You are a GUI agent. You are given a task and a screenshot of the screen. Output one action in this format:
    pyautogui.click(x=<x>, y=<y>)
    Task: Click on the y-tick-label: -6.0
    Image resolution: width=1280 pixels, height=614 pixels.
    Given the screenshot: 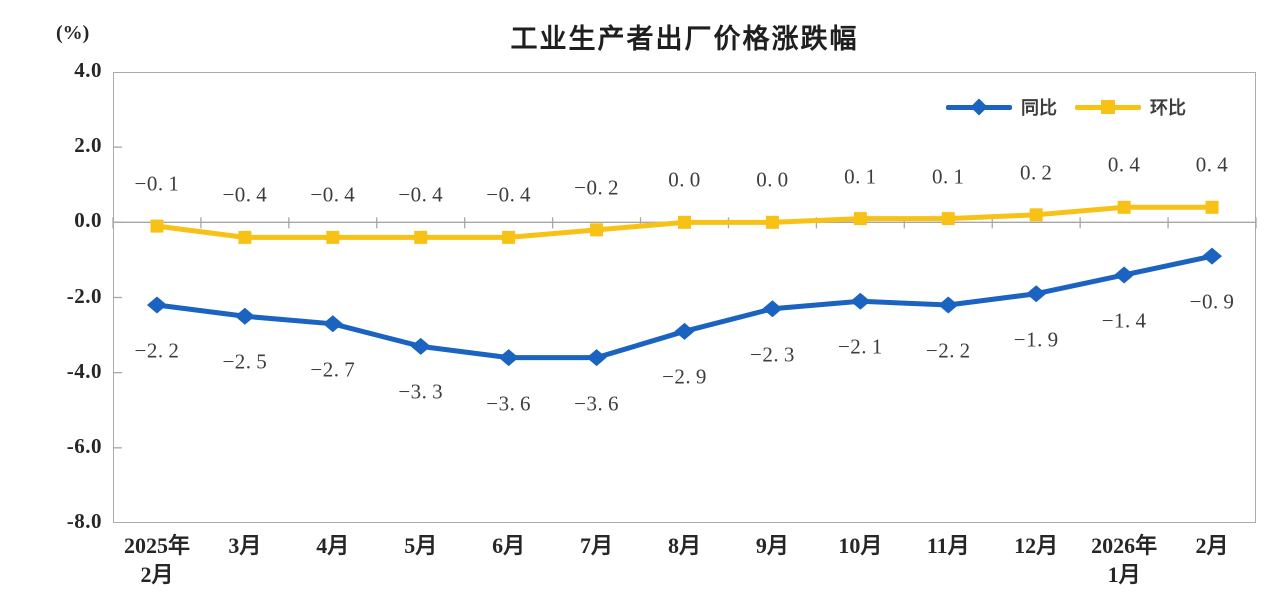 What is the action you would take?
    pyautogui.click(x=84, y=445)
    